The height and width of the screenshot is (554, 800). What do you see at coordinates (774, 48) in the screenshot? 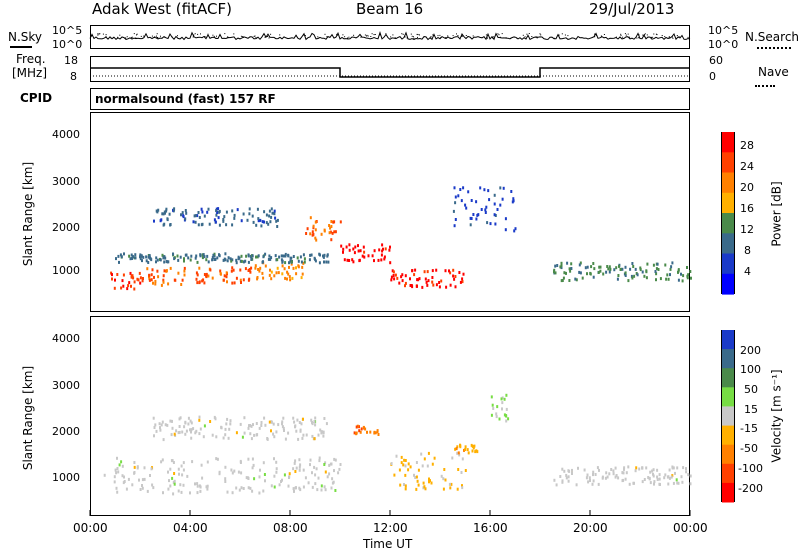
I see `noise-right-legend-line` at bounding box center [774, 48].